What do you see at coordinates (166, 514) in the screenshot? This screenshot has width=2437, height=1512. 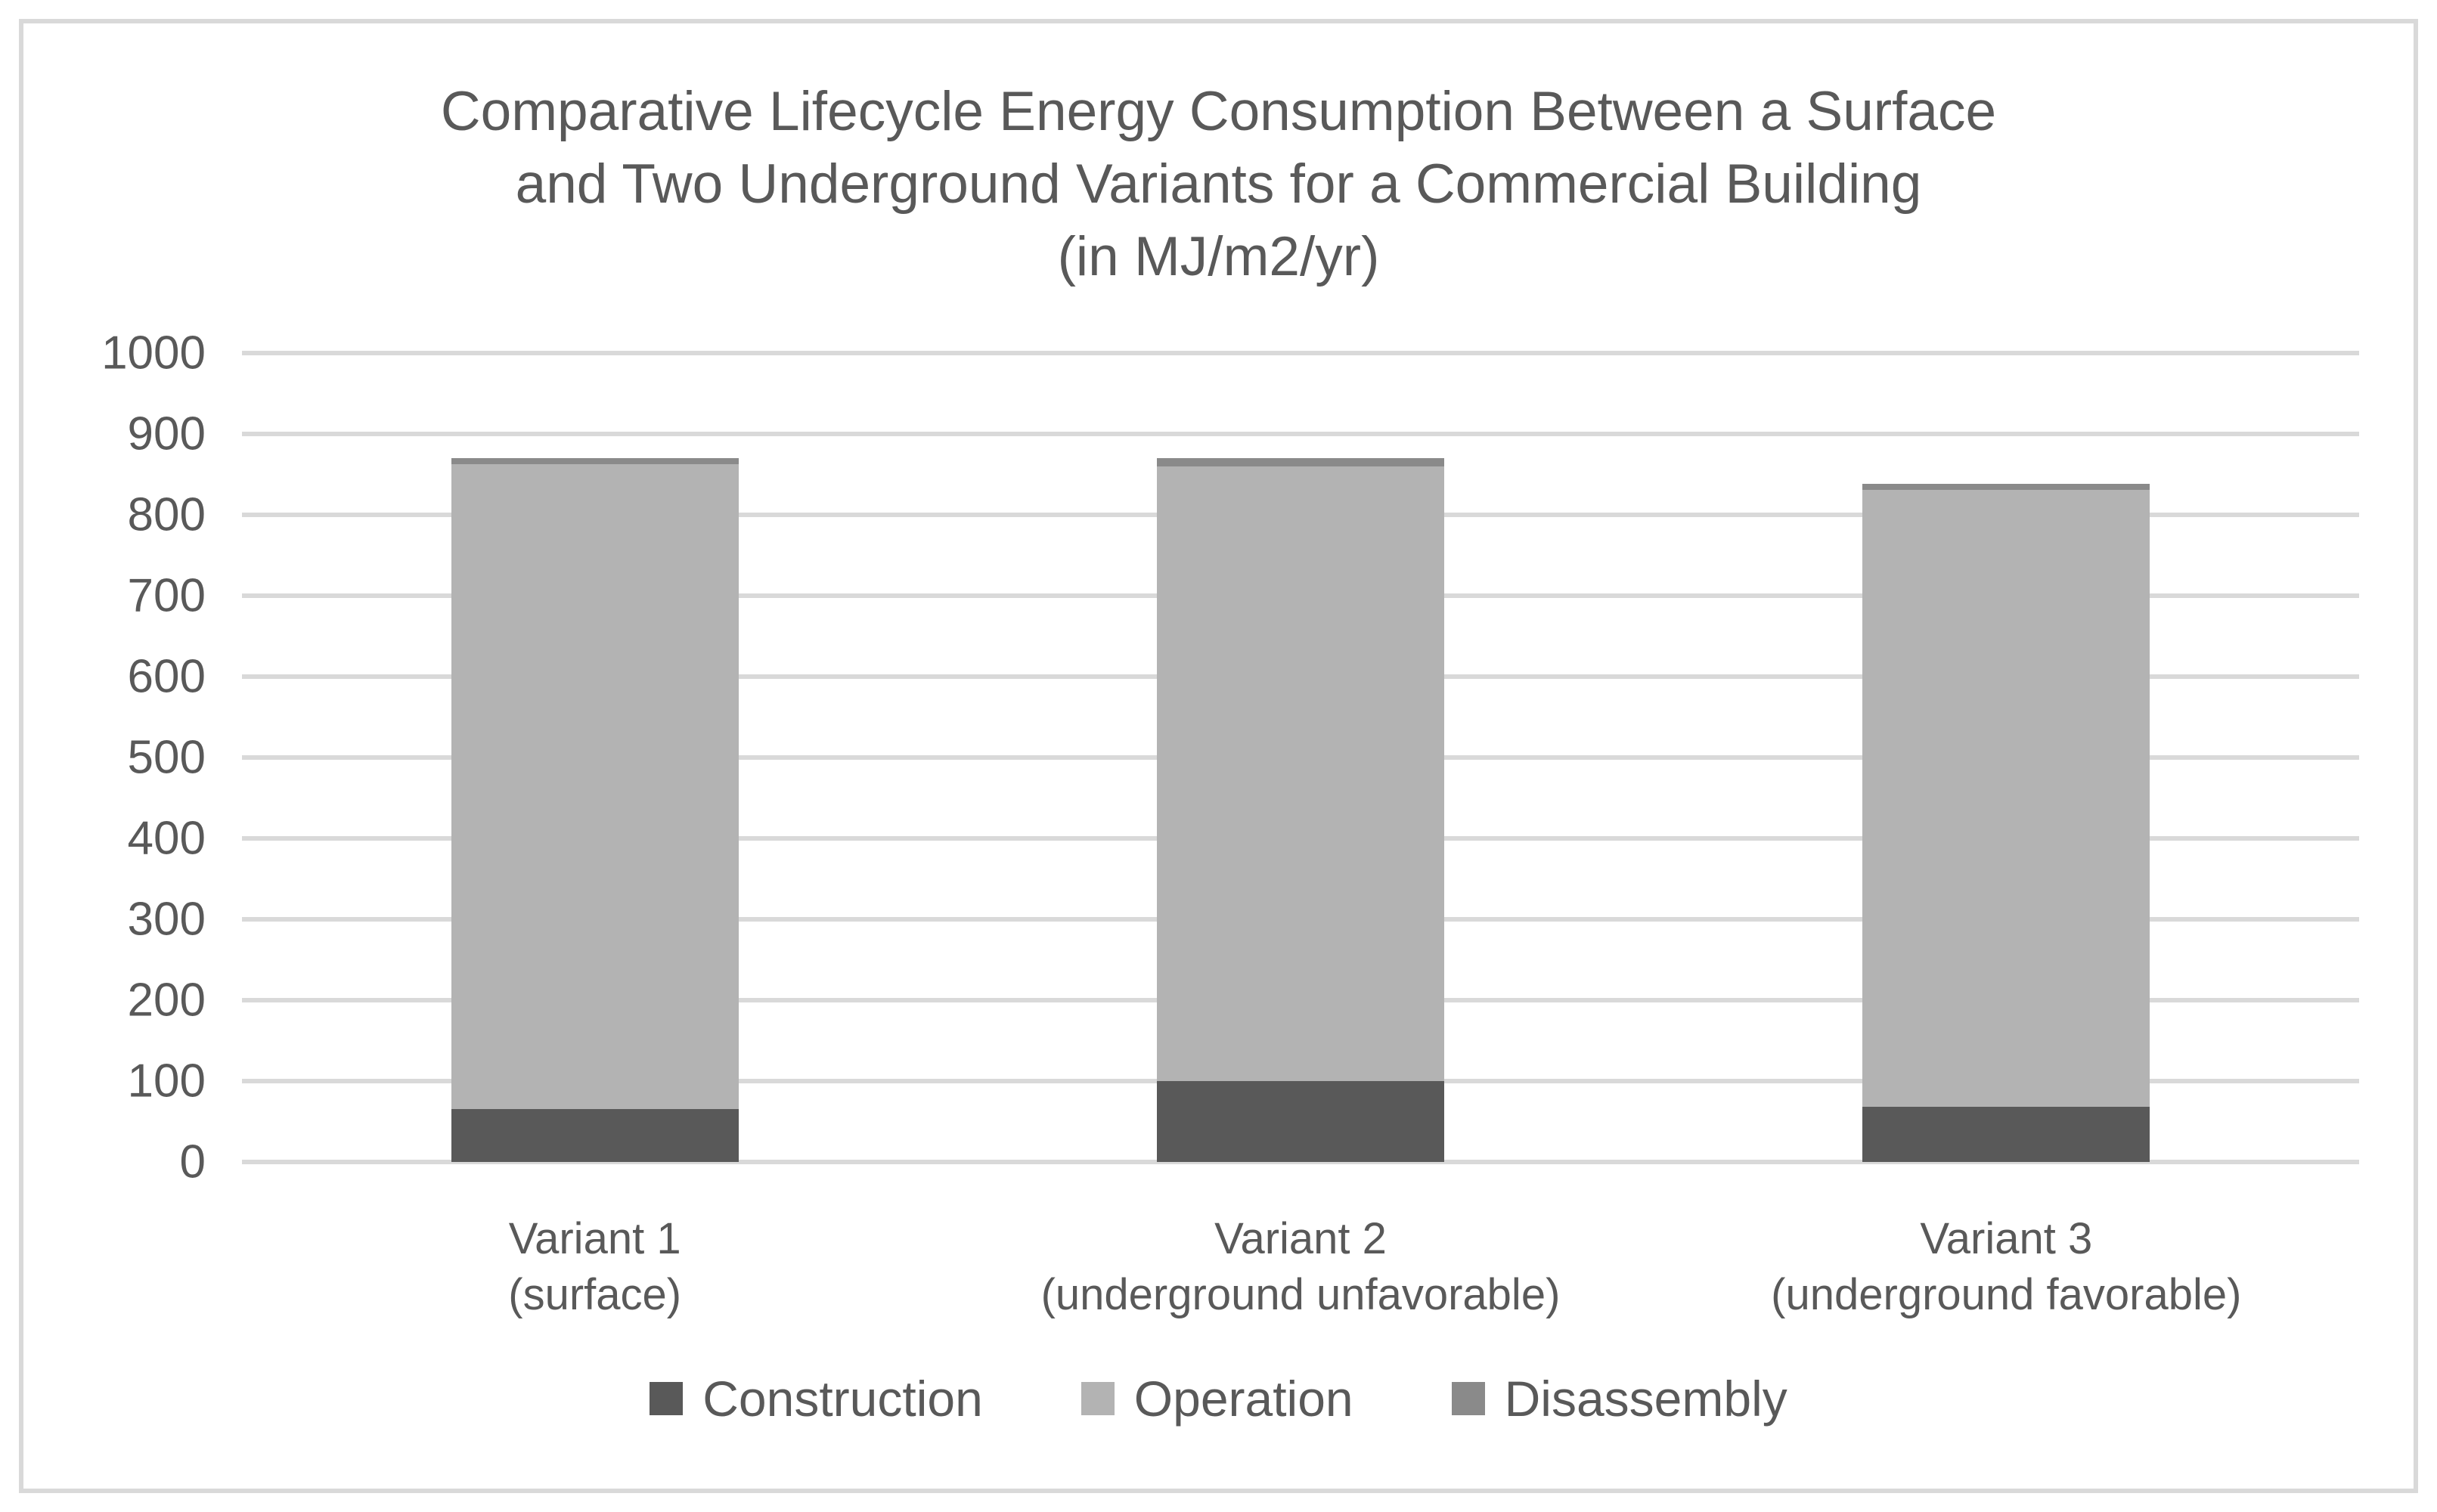 I see `y-tick-label-800: 800` at bounding box center [166, 514].